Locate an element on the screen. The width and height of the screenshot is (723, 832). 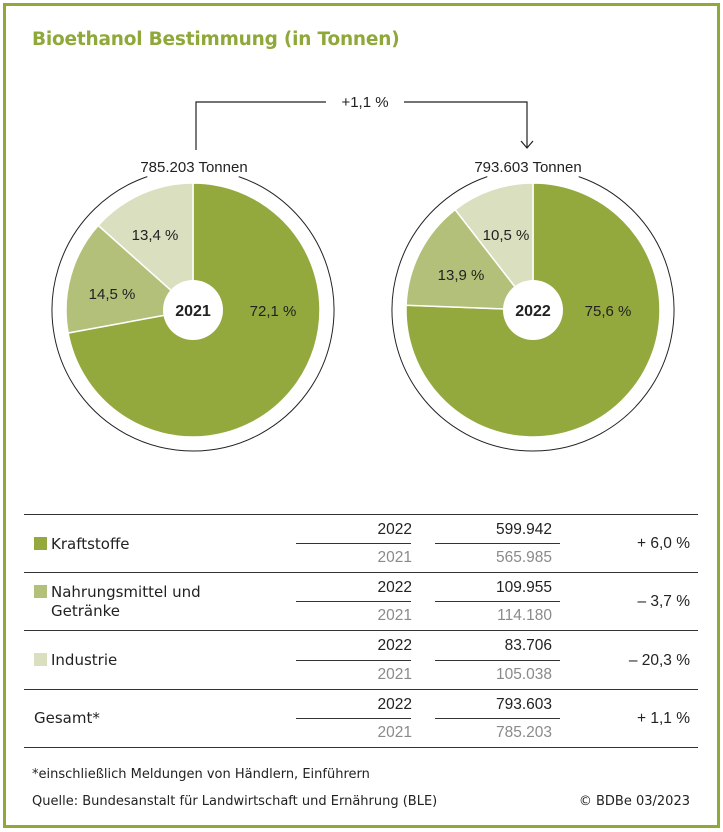
change-percent: – 20,3 % is located at coordinates (659, 660).